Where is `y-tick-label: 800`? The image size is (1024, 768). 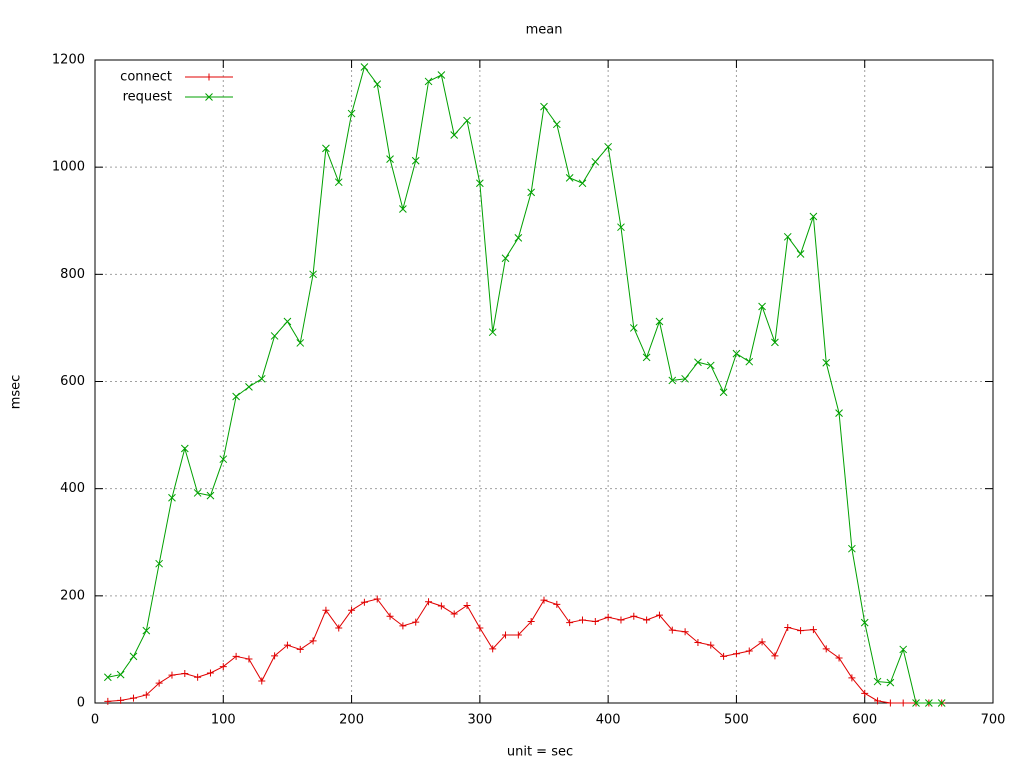
y-tick-label: 800 is located at coordinates (72, 274).